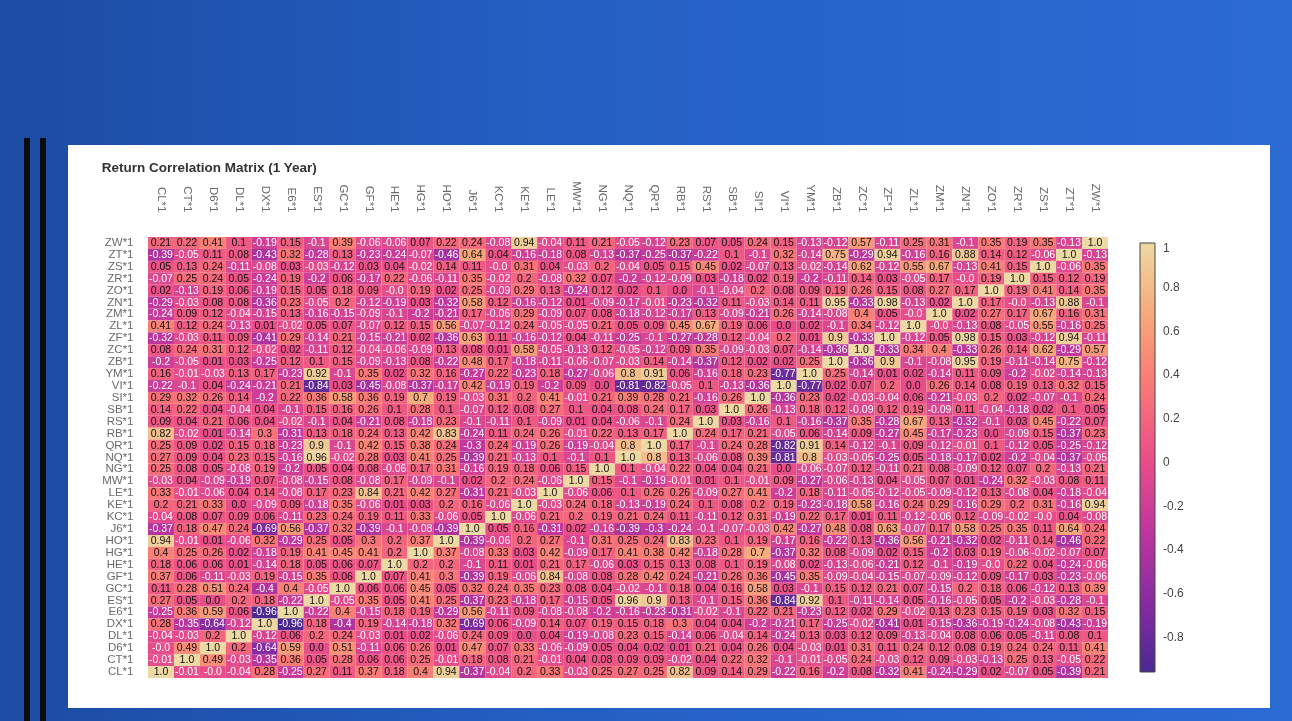 The image size is (1292, 721). I want to click on data-label: -0.11, so click(602, 337).